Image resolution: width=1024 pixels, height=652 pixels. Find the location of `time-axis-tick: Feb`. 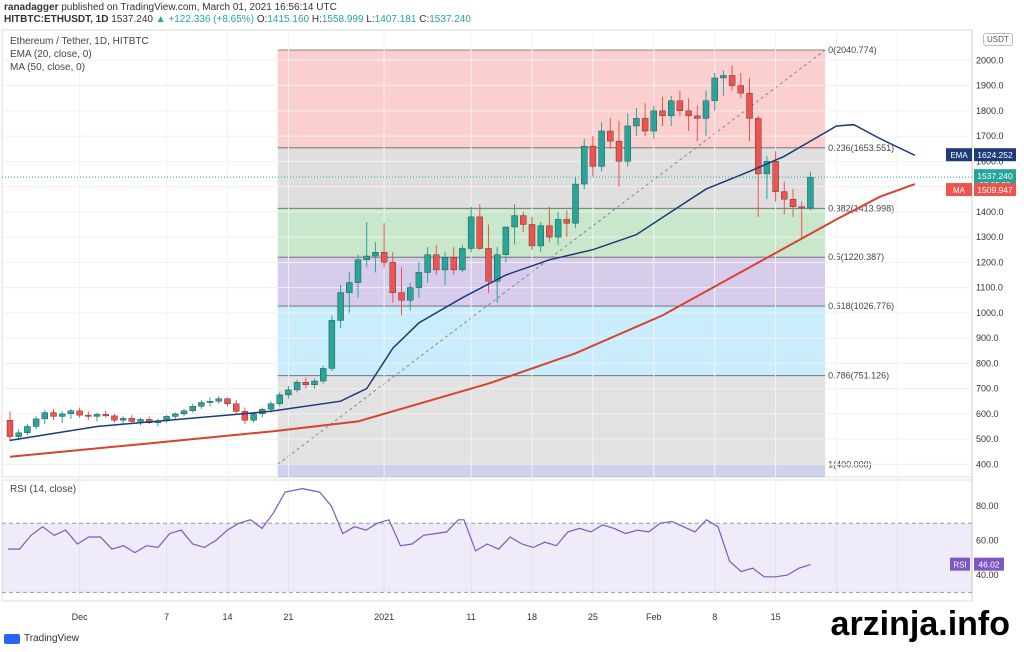

time-axis-tick: Feb is located at coordinates (654, 617).